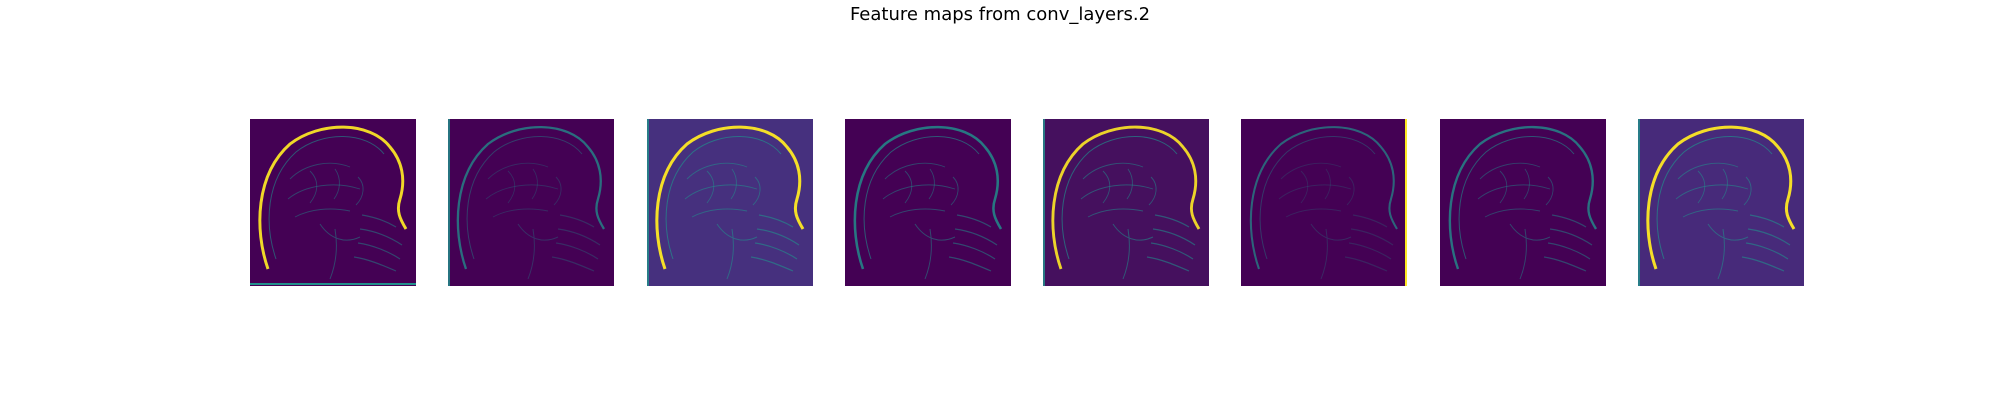  What do you see at coordinates (1000, 15) in the screenshot?
I see `figure-title: Feature maps from conv_layers.2` at bounding box center [1000, 15].